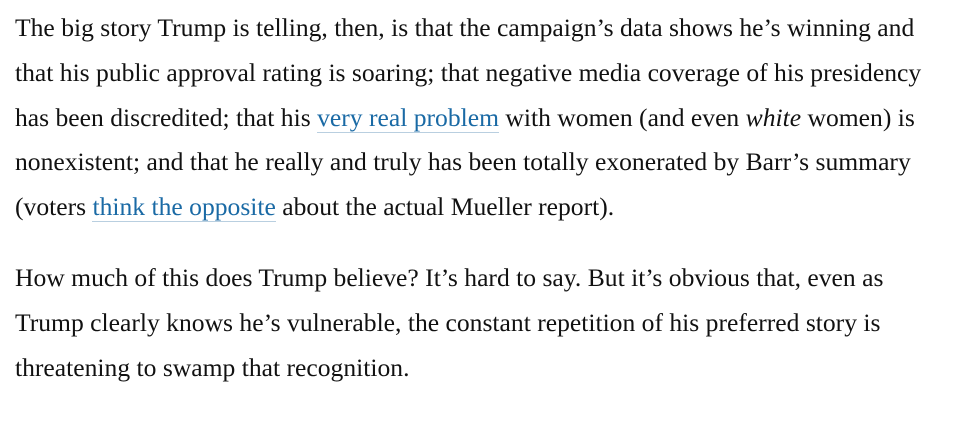 The image size is (964, 439). Describe the element at coordinates (773, 117) in the screenshot. I see `emphasis-white: white` at that location.